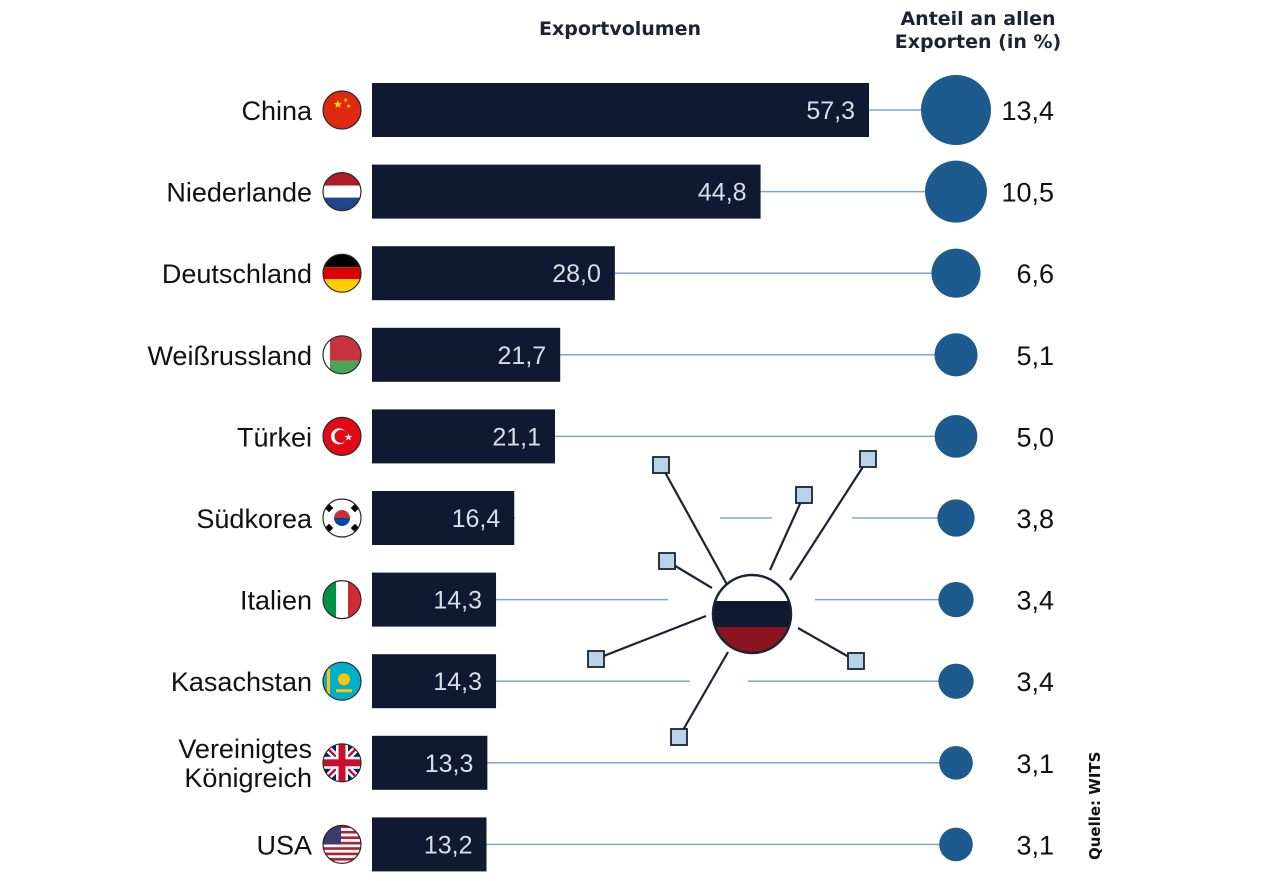  Describe the element at coordinates (1035, 356) in the screenshot. I see `share-value-label: 5,1` at that location.